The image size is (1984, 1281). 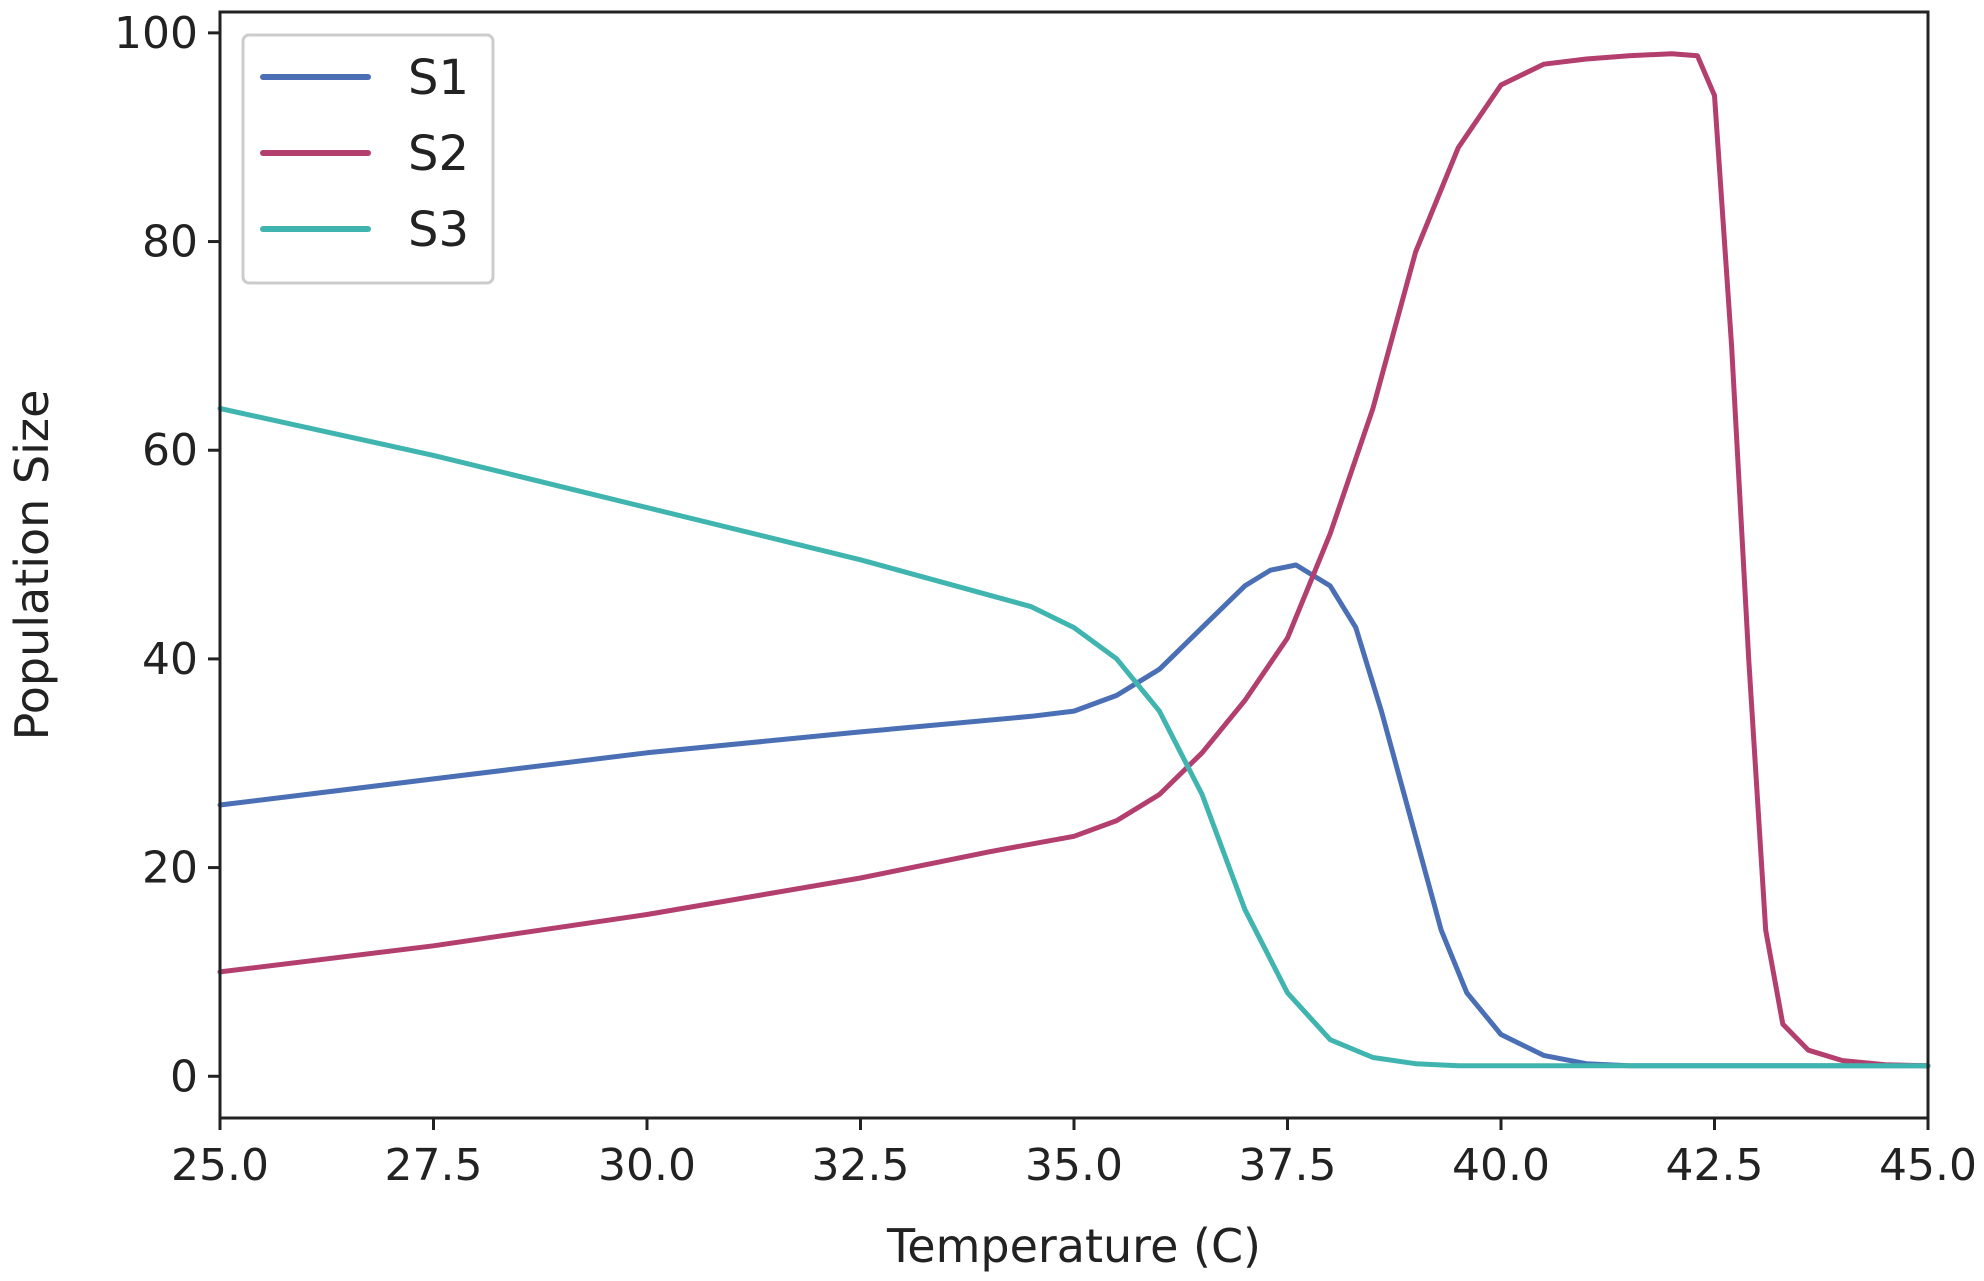 What do you see at coordinates (1928, 1165) in the screenshot?
I see `x-tick-label: 45.0` at bounding box center [1928, 1165].